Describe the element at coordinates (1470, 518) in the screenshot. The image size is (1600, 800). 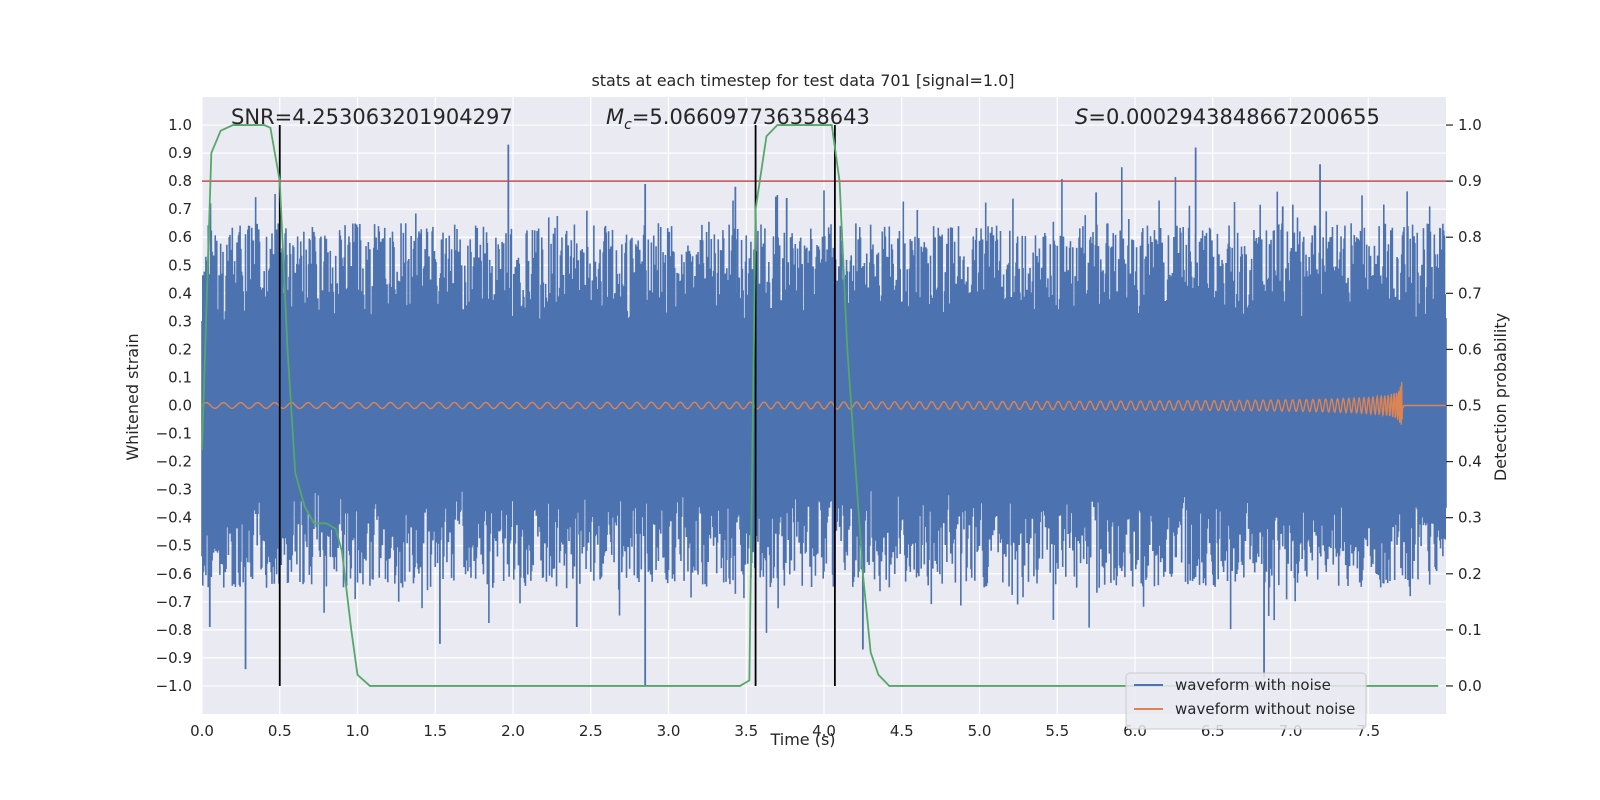
I see `y2-tick-label: 0.3` at that location.